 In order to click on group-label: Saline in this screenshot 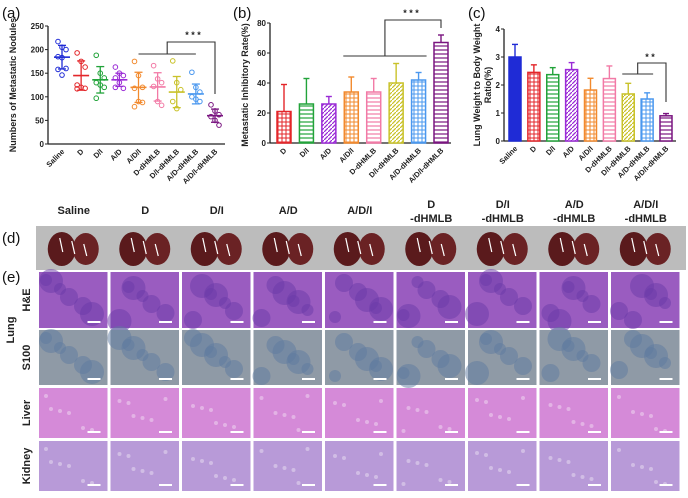, I will do `click(74, 211)`.